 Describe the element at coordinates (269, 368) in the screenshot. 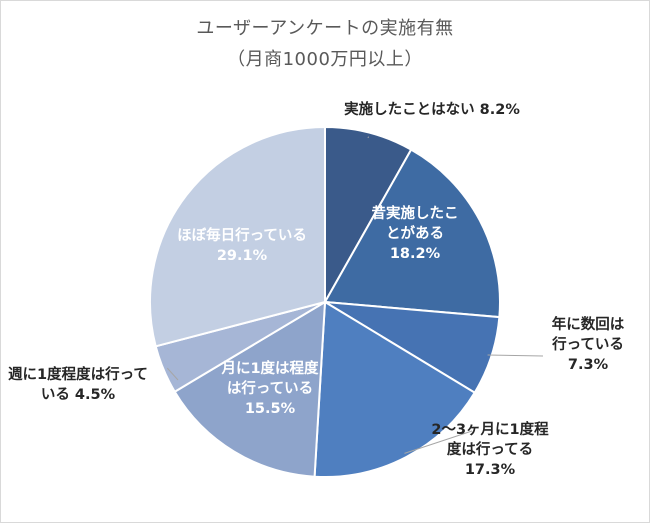

I see `slice-label-line: 月に1度は程度` at that location.